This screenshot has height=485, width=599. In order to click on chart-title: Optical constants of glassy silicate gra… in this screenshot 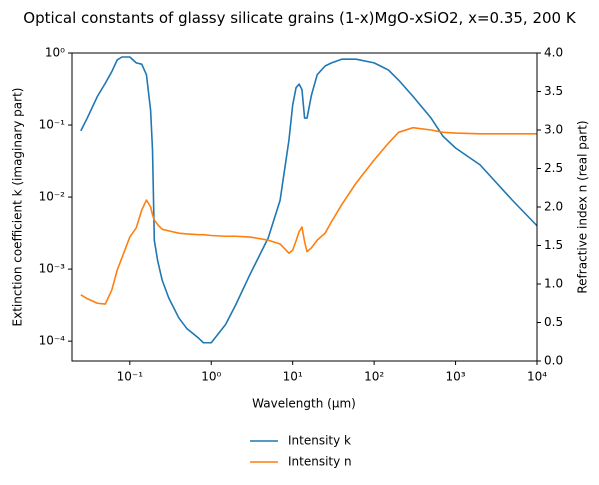, I will do `click(299, 18)`.